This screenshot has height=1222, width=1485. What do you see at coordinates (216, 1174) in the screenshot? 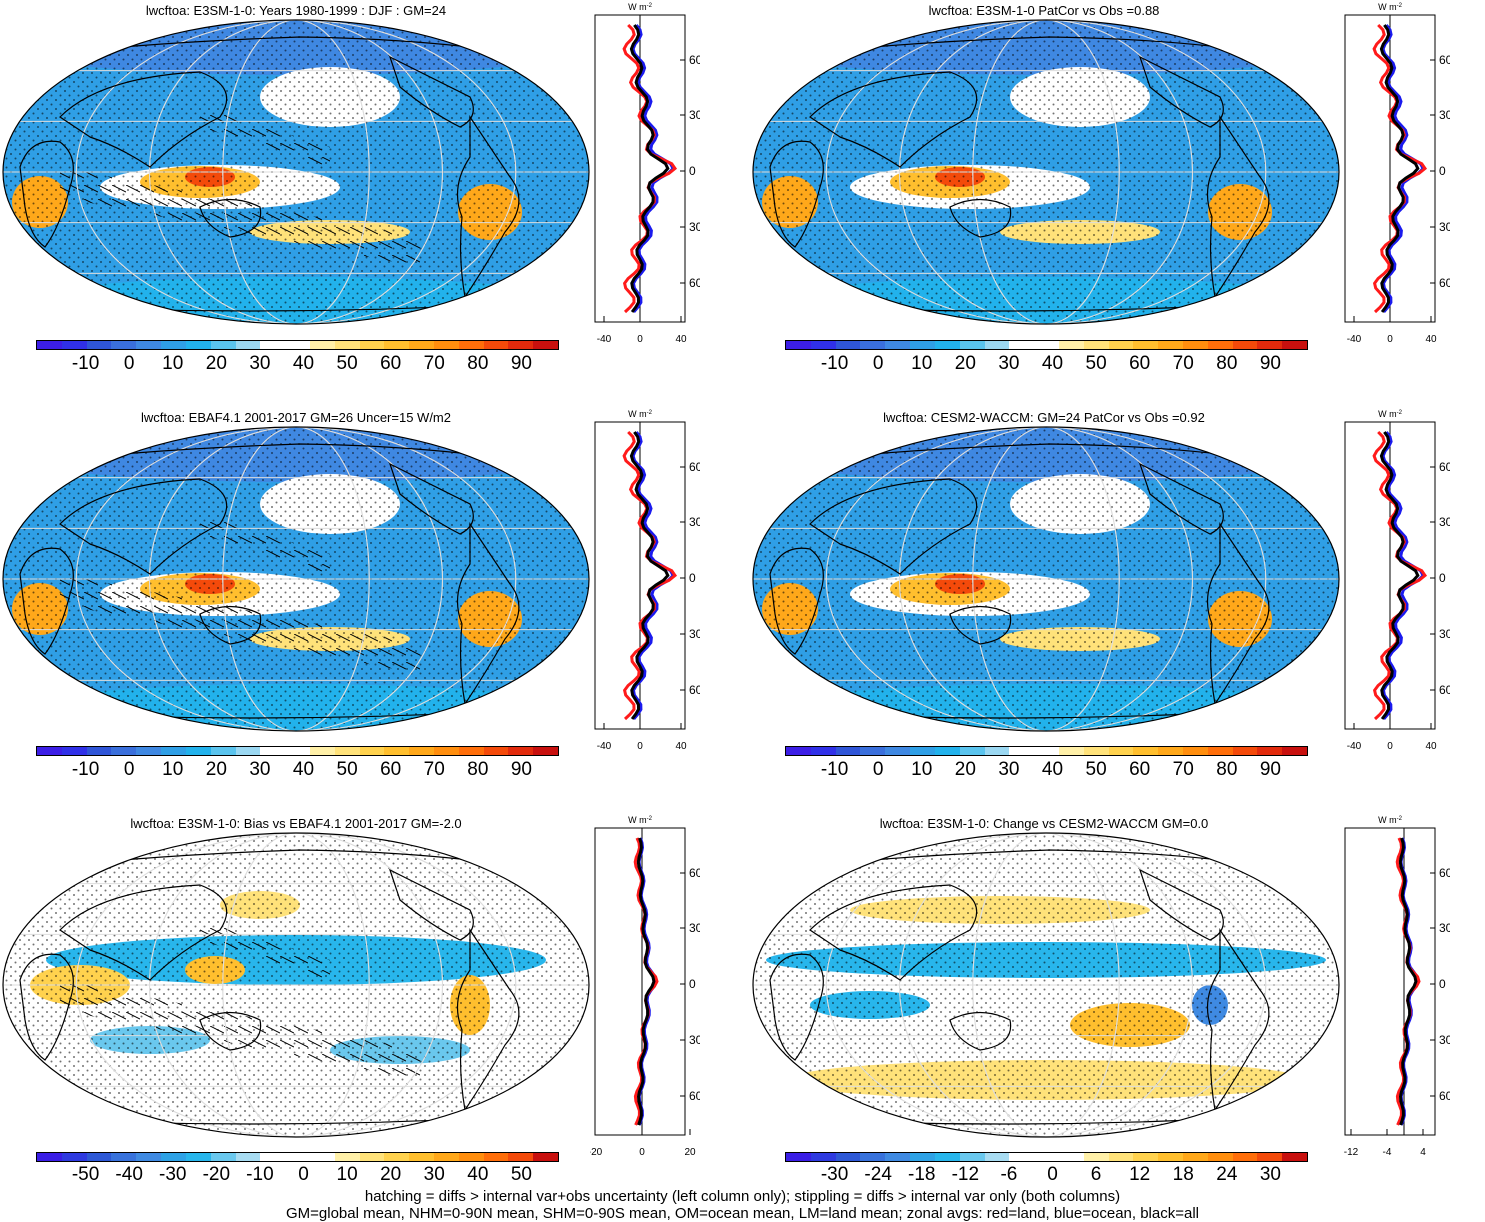
I see `colorbar-tick-label: -20` at bounding box center [216, 1174].